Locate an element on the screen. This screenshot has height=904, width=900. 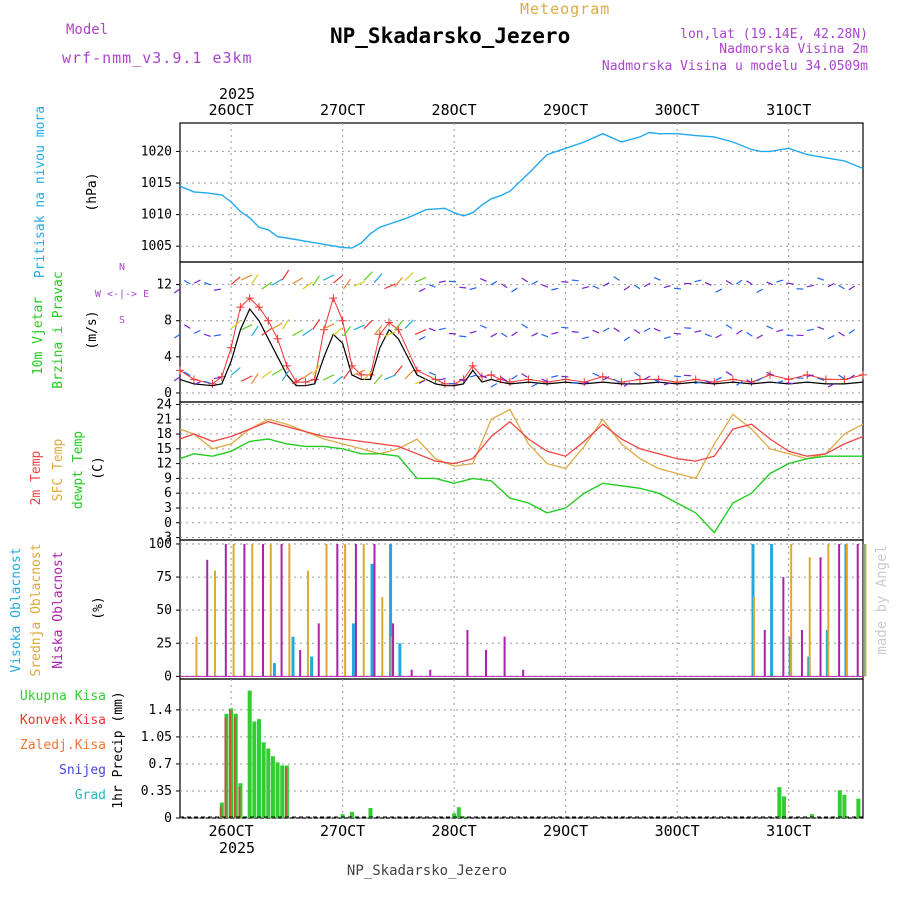
pressure-unit: (hPa) is located at coordinates (92, 191).